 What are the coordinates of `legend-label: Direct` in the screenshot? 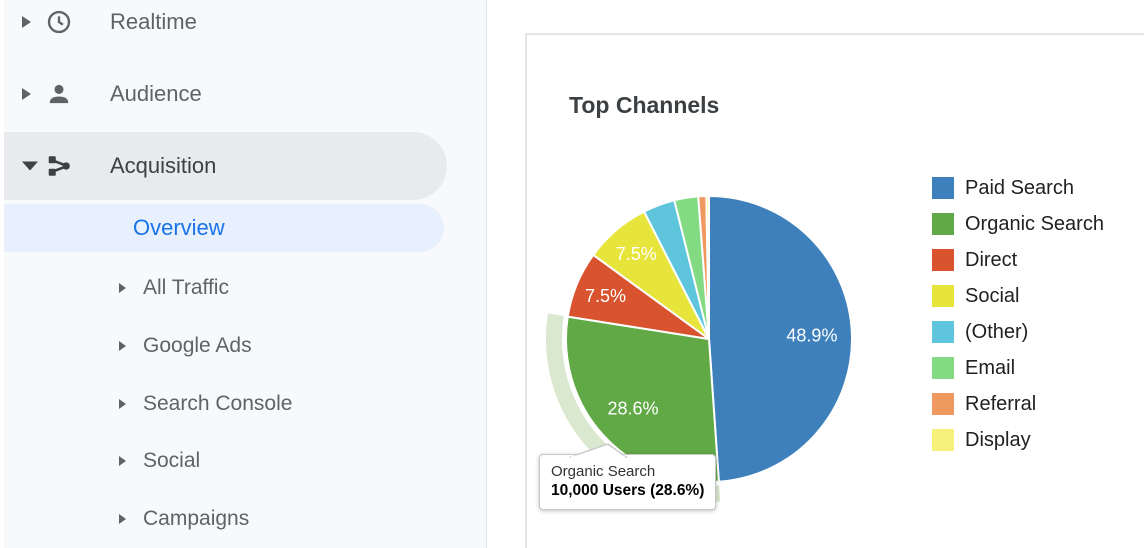 It's located at (991, 259).